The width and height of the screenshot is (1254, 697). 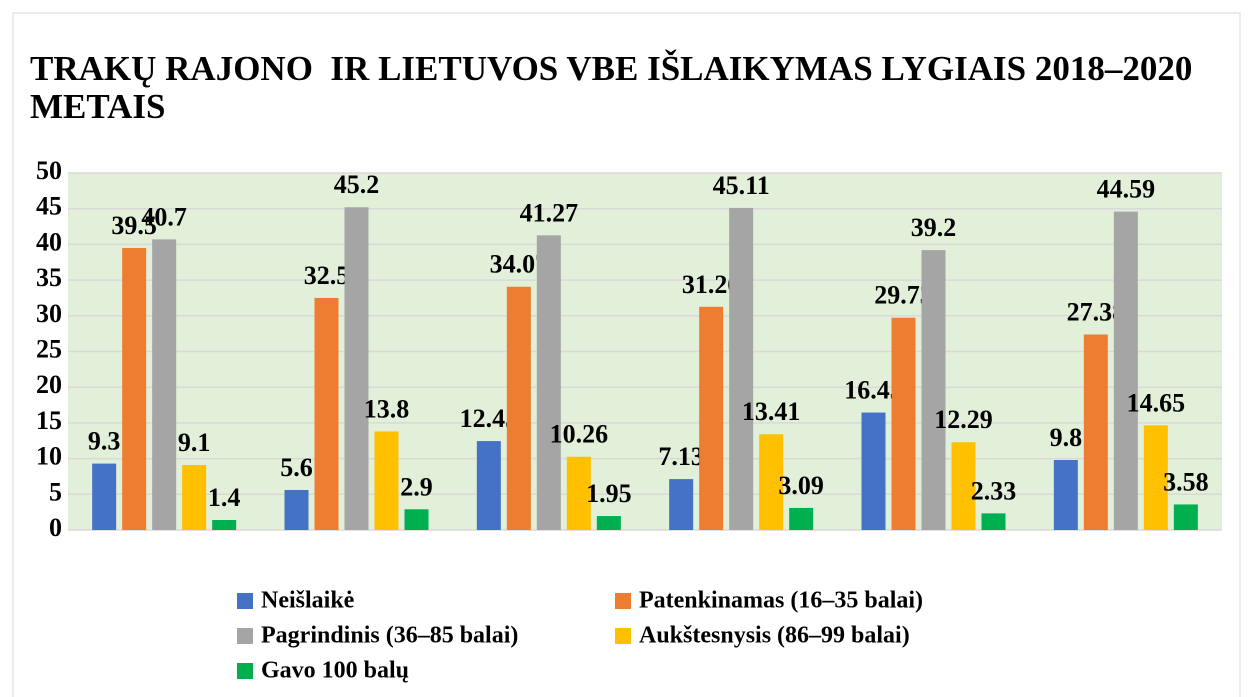 I want to click on y-tick-label: 25, so click(x=49, y=348).